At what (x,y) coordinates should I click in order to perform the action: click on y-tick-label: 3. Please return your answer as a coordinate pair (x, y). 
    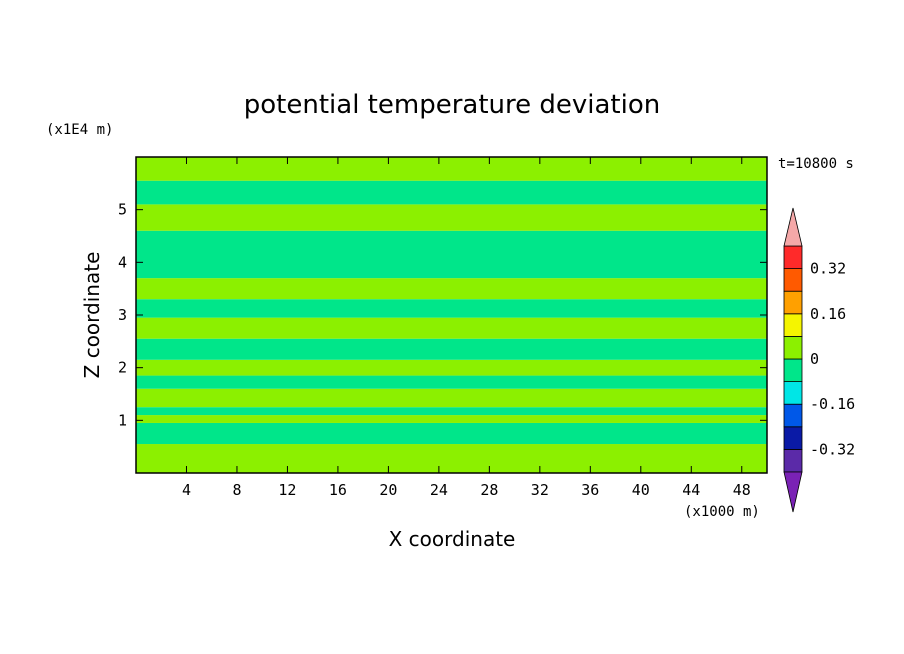
    Looking at the image, I should click on (122, 315).